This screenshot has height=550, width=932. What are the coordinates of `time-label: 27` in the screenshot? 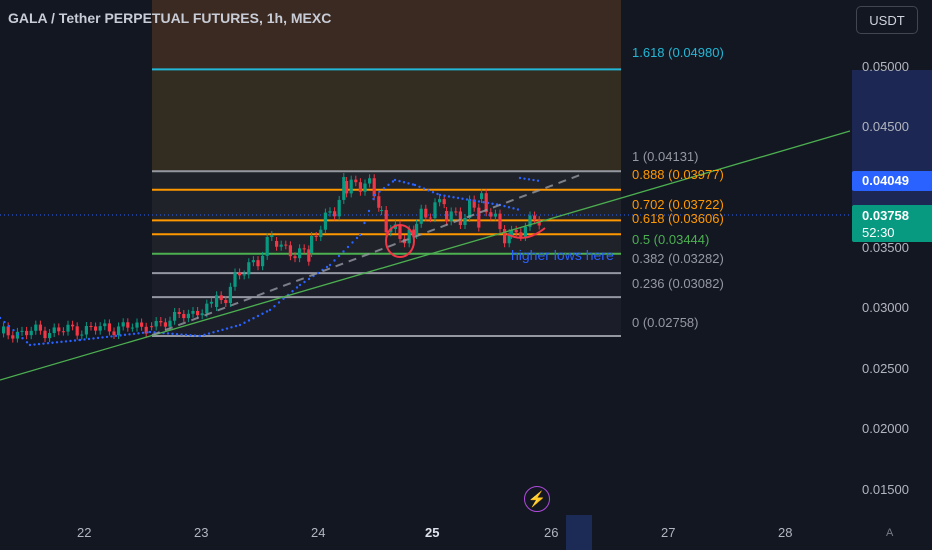 It's located at (668, 532).